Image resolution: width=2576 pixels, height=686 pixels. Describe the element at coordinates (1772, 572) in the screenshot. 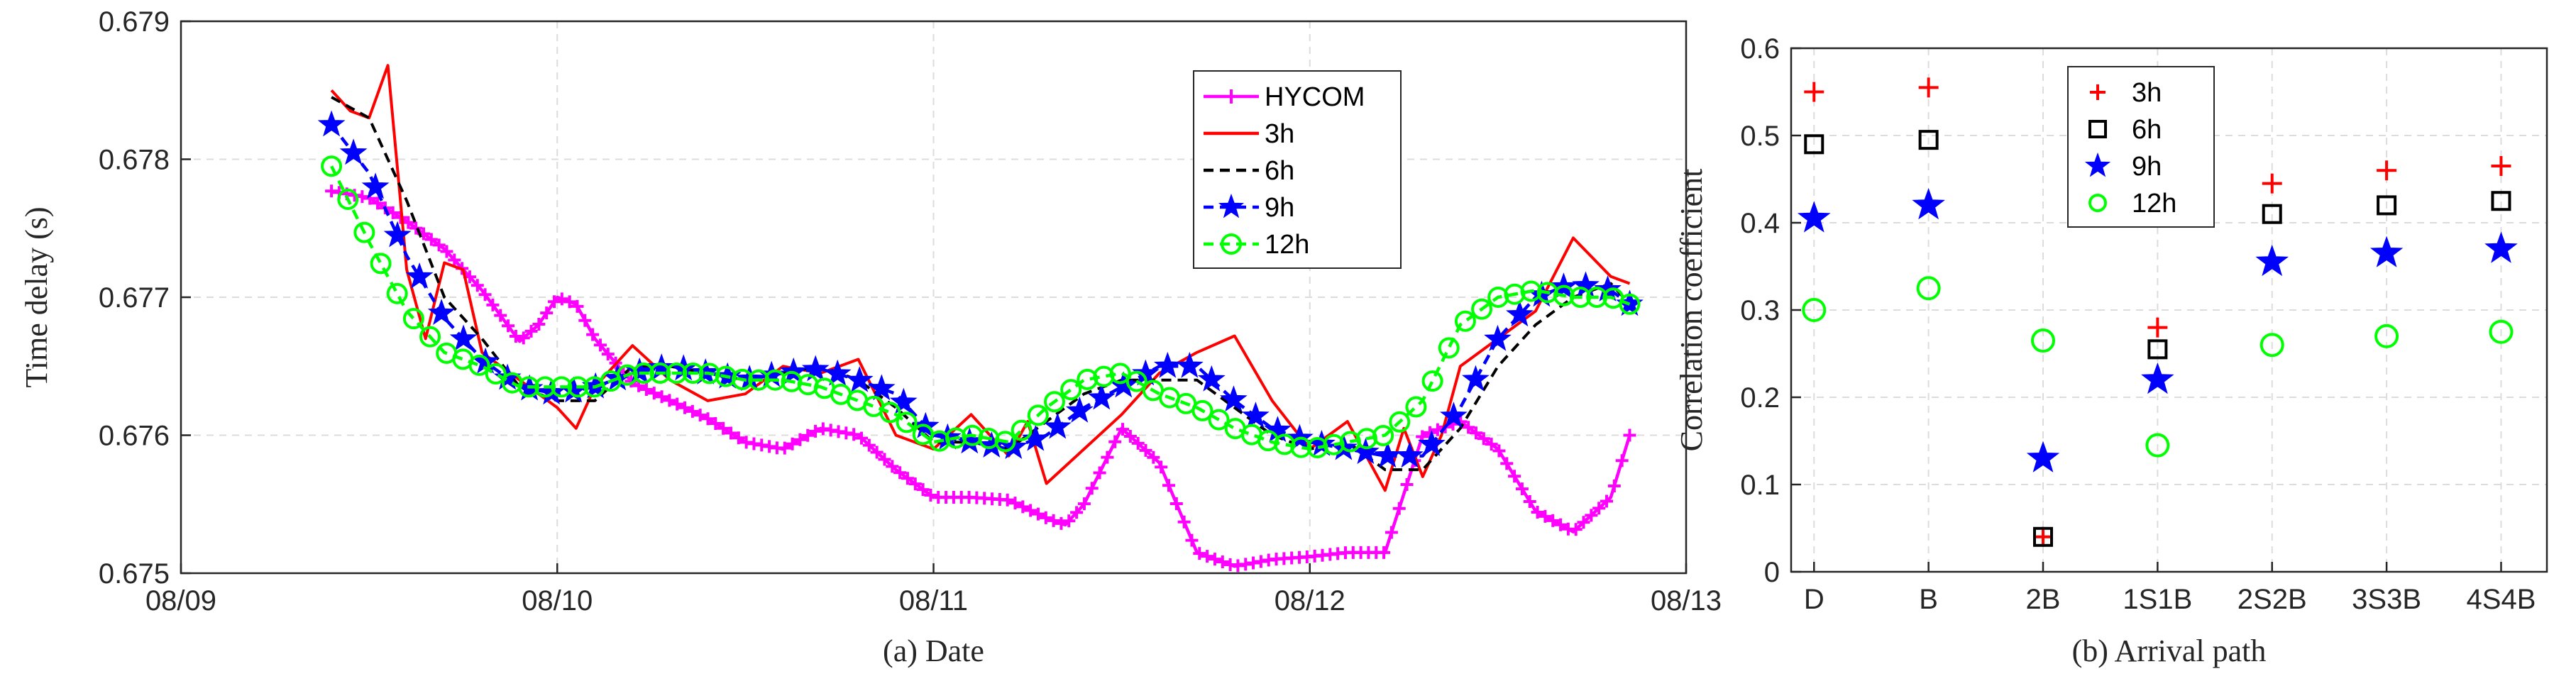

I see `panel-b-y-tick-label: 0` at that location.